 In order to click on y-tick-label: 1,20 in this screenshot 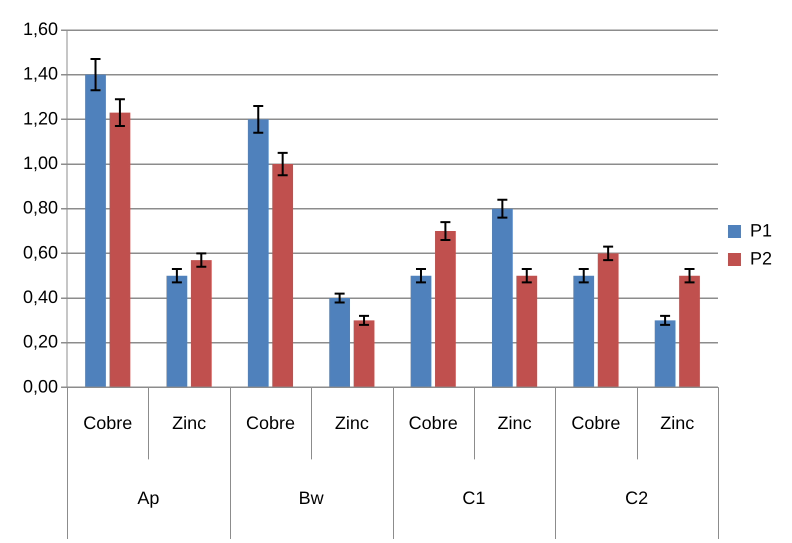, I will do `click(40, 118)`.